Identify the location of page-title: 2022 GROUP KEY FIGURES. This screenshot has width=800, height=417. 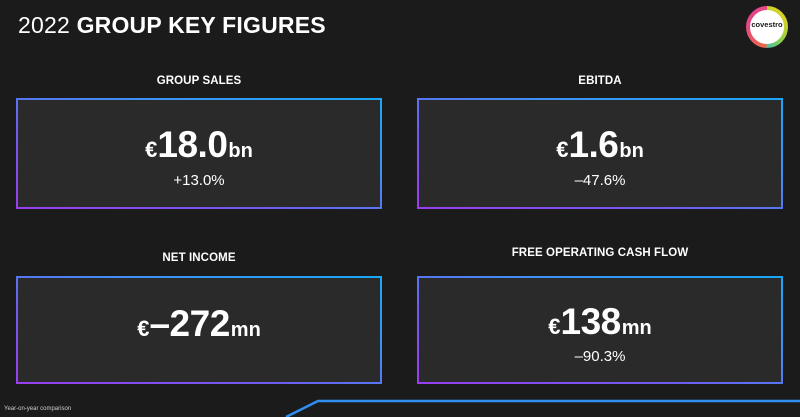
(172, 25).